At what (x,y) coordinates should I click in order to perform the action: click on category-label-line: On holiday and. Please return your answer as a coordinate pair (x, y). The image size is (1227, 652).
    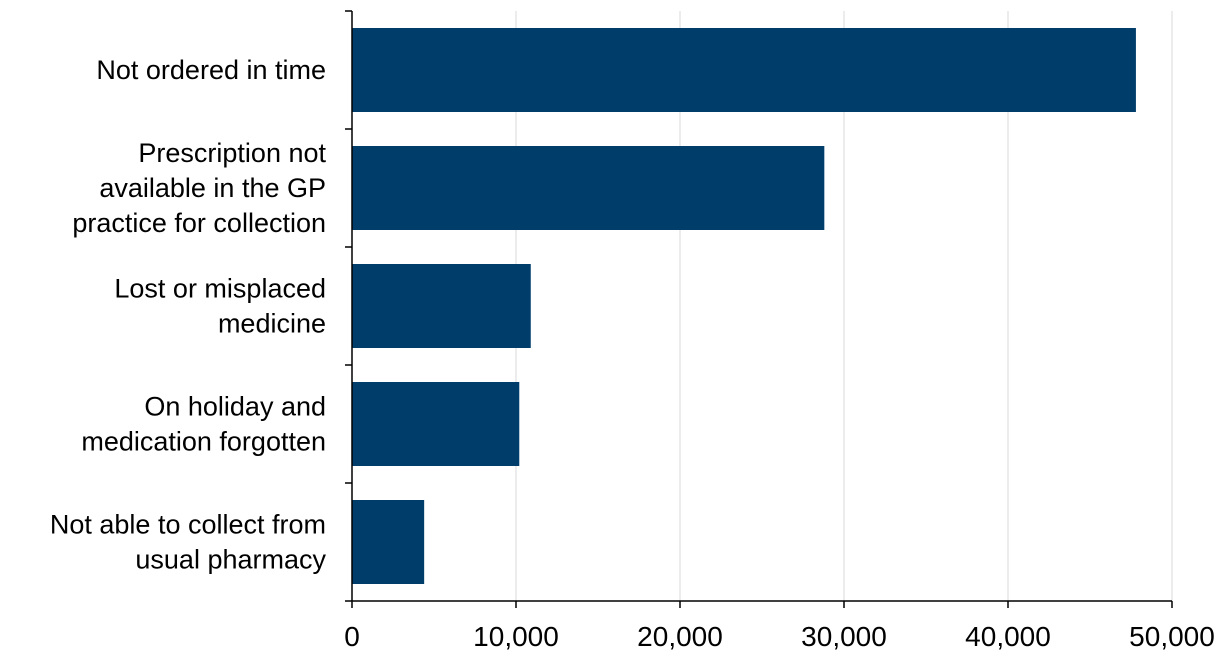
    Looking at the image, I should click on (235, 407).